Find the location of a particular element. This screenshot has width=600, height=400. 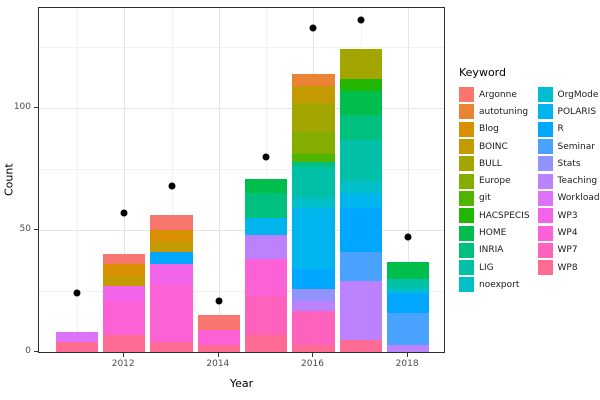

legend-item-label: R is located at coordinates (560, 129).